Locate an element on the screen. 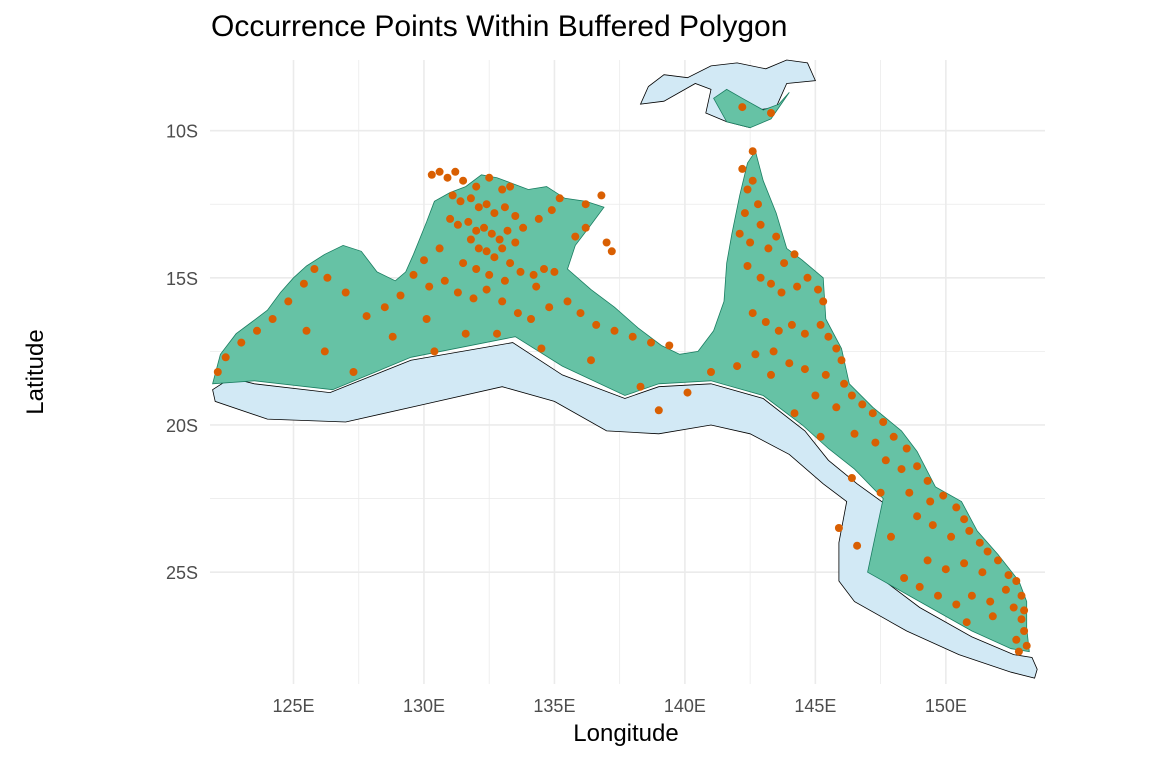 The height and width of the screenshot is (768, 1152). x-tick-label: 125E is located at coordinates (293, 706).